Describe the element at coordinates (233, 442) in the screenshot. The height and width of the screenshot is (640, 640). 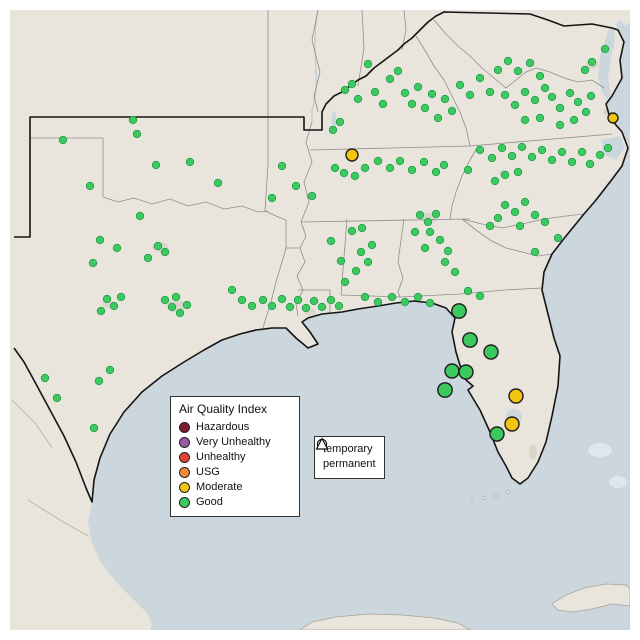
I see `aqi-legend-label: Very Unhealthy` at that location.